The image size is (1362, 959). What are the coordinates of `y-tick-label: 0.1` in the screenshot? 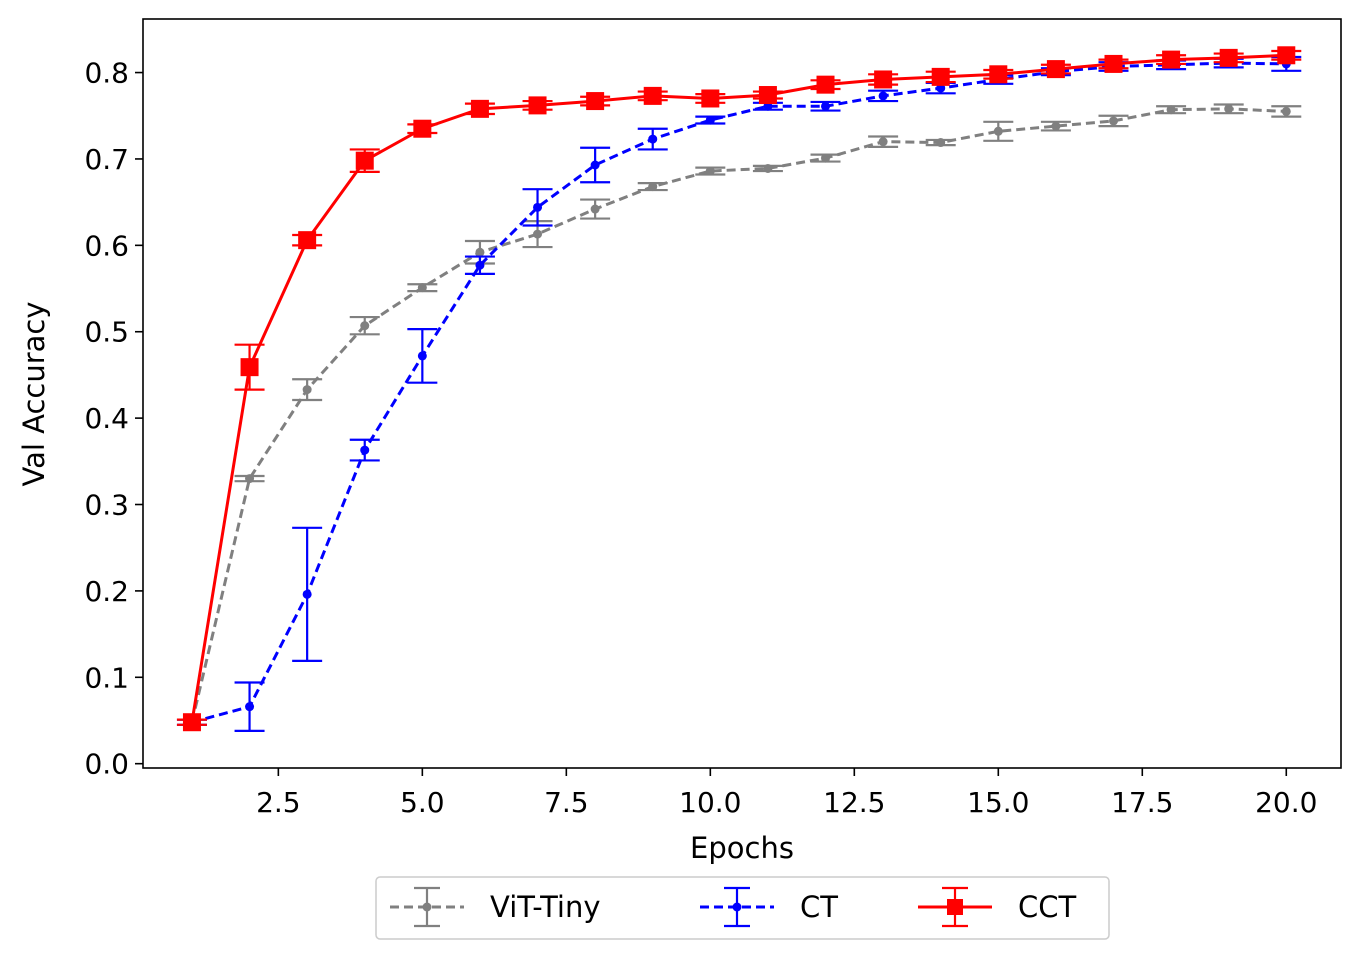 It's located at (106, 677).